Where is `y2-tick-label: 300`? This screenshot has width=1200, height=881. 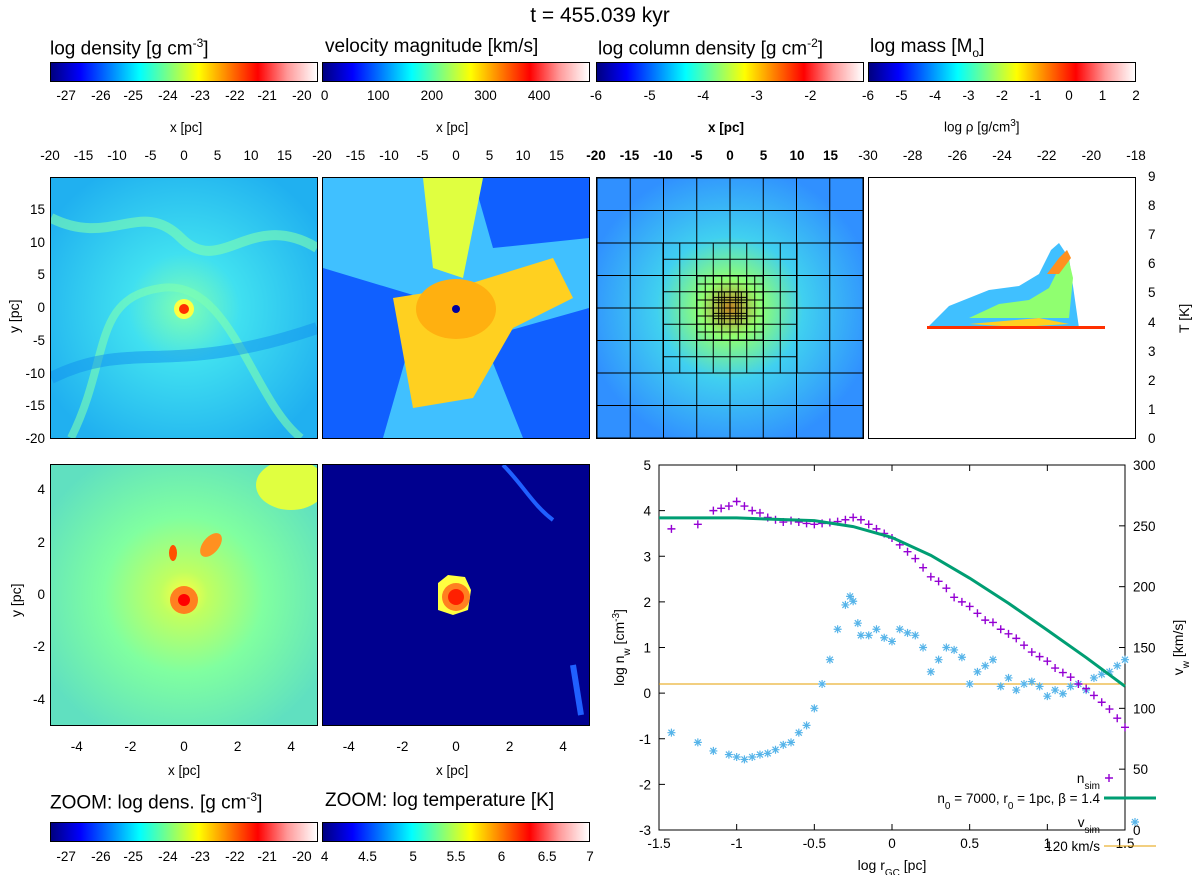 y2-tick-label: 300 is located at coordinates (1144, 465).